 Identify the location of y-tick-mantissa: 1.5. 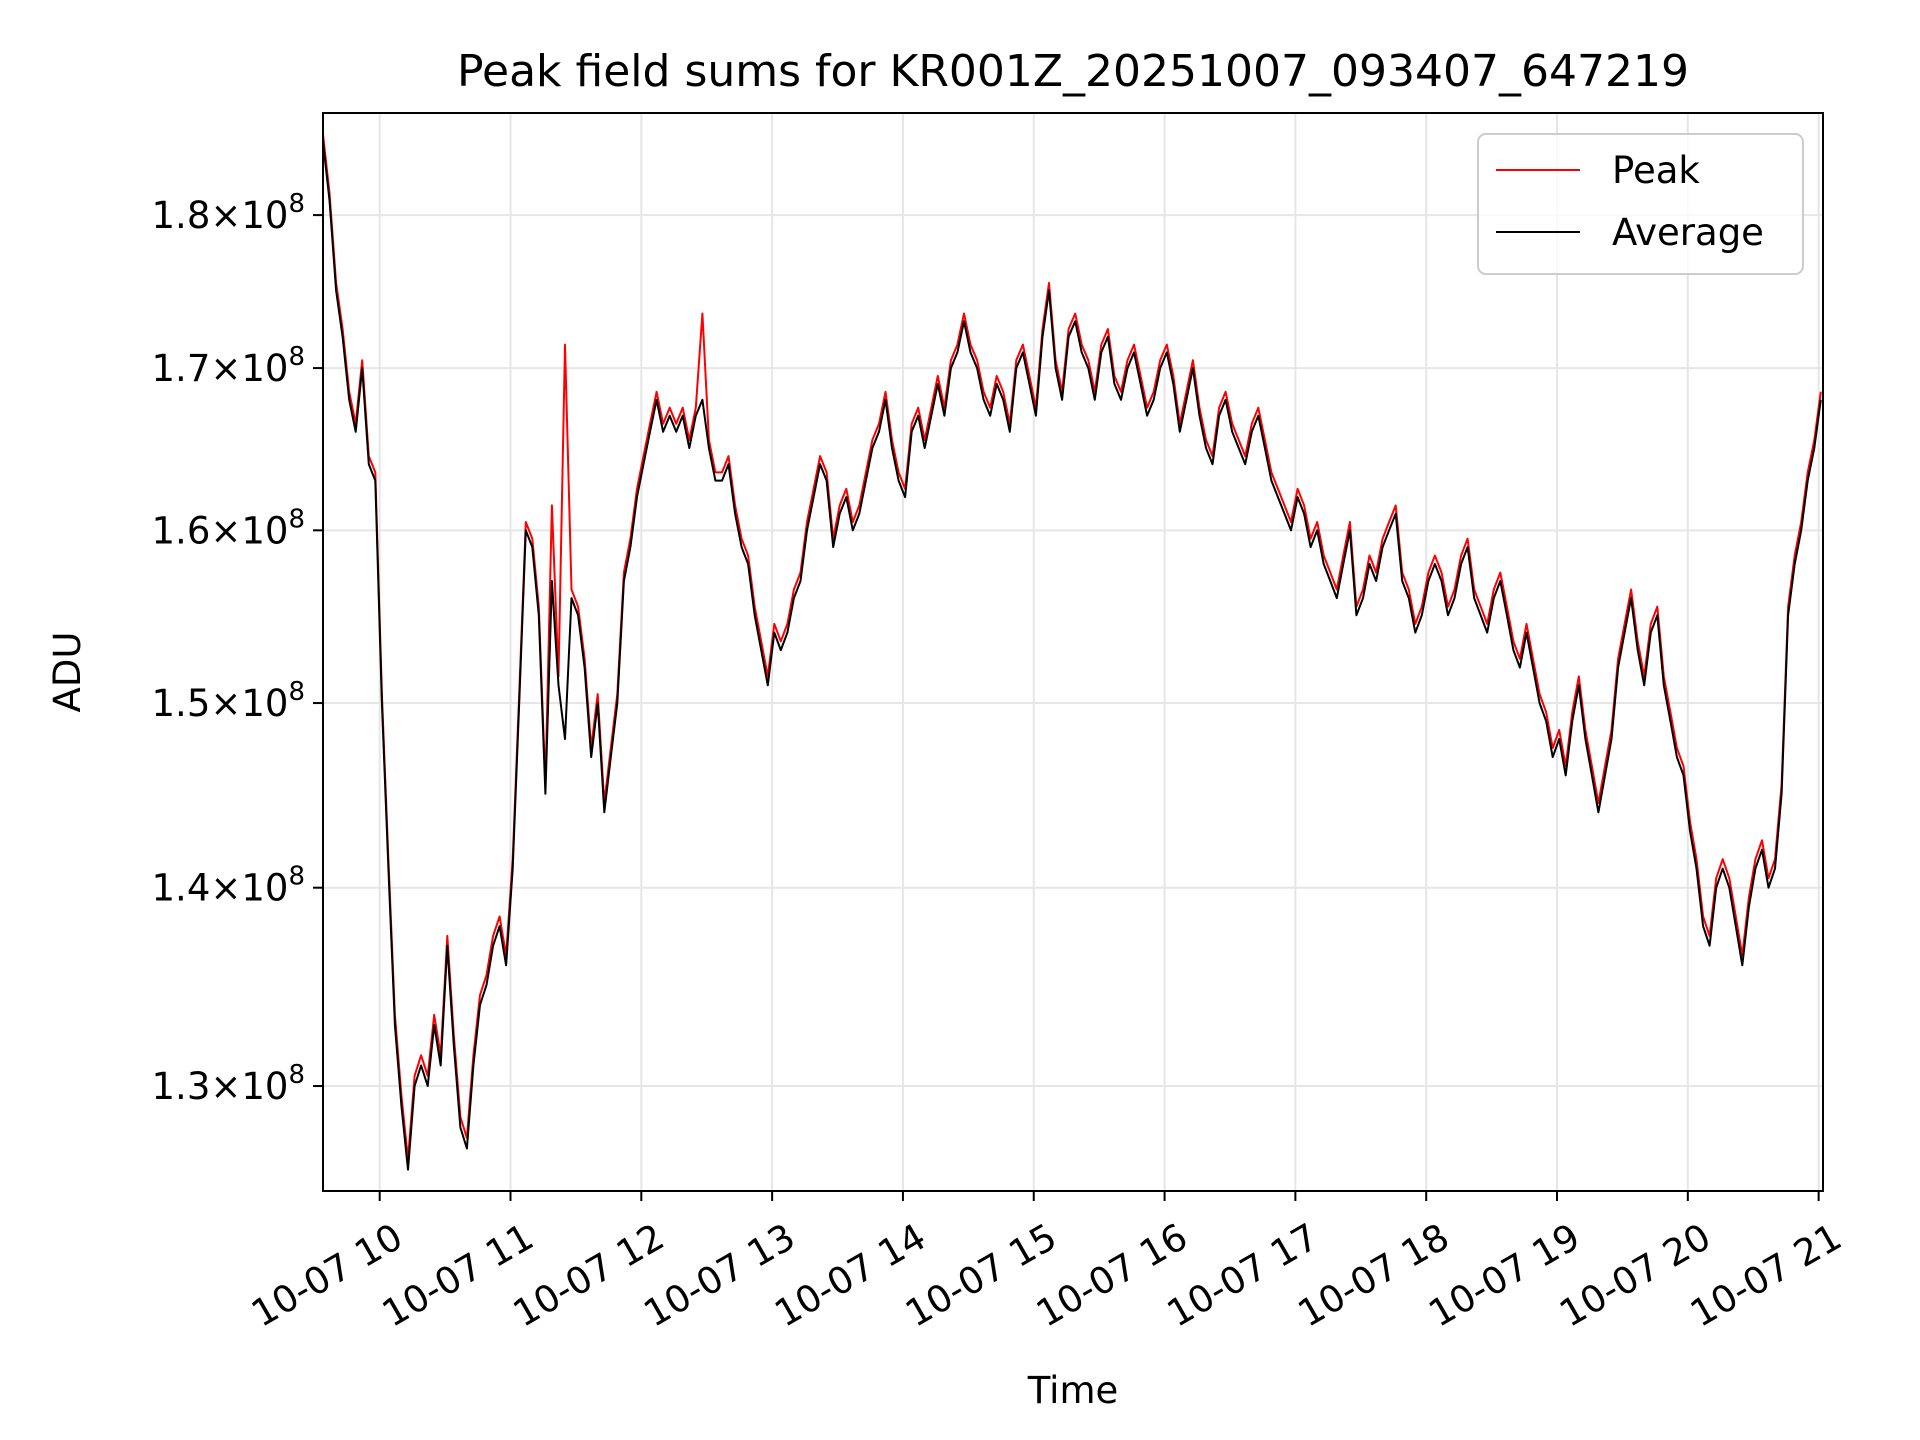
(181, 703).